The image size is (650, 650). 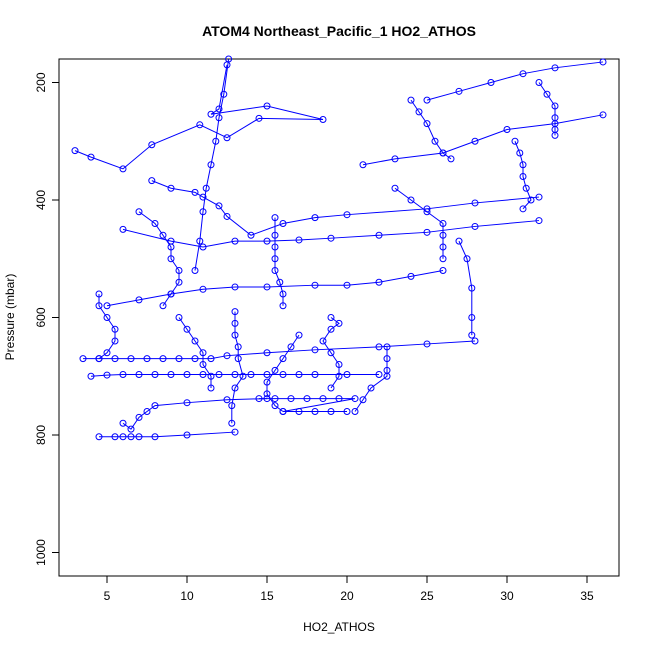 What do you see at coordinates (587, 596) in the screenshot?
I see `x-tick-label: 35` at bounding box center [587, 596].